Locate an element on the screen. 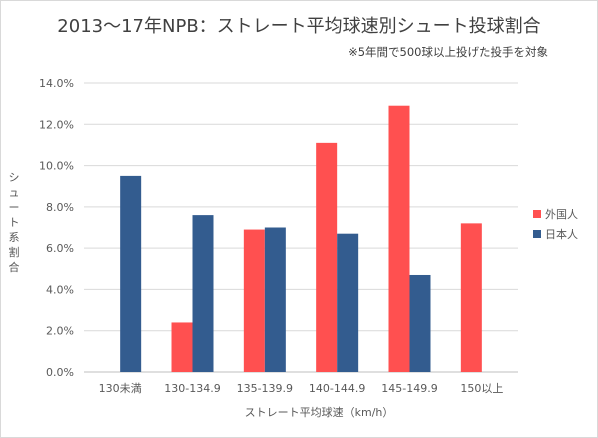 Image resolution: width=598 pixels, height=438 pixels. legend-item-foreign: 外国人 is located at coordinates (555, 214).